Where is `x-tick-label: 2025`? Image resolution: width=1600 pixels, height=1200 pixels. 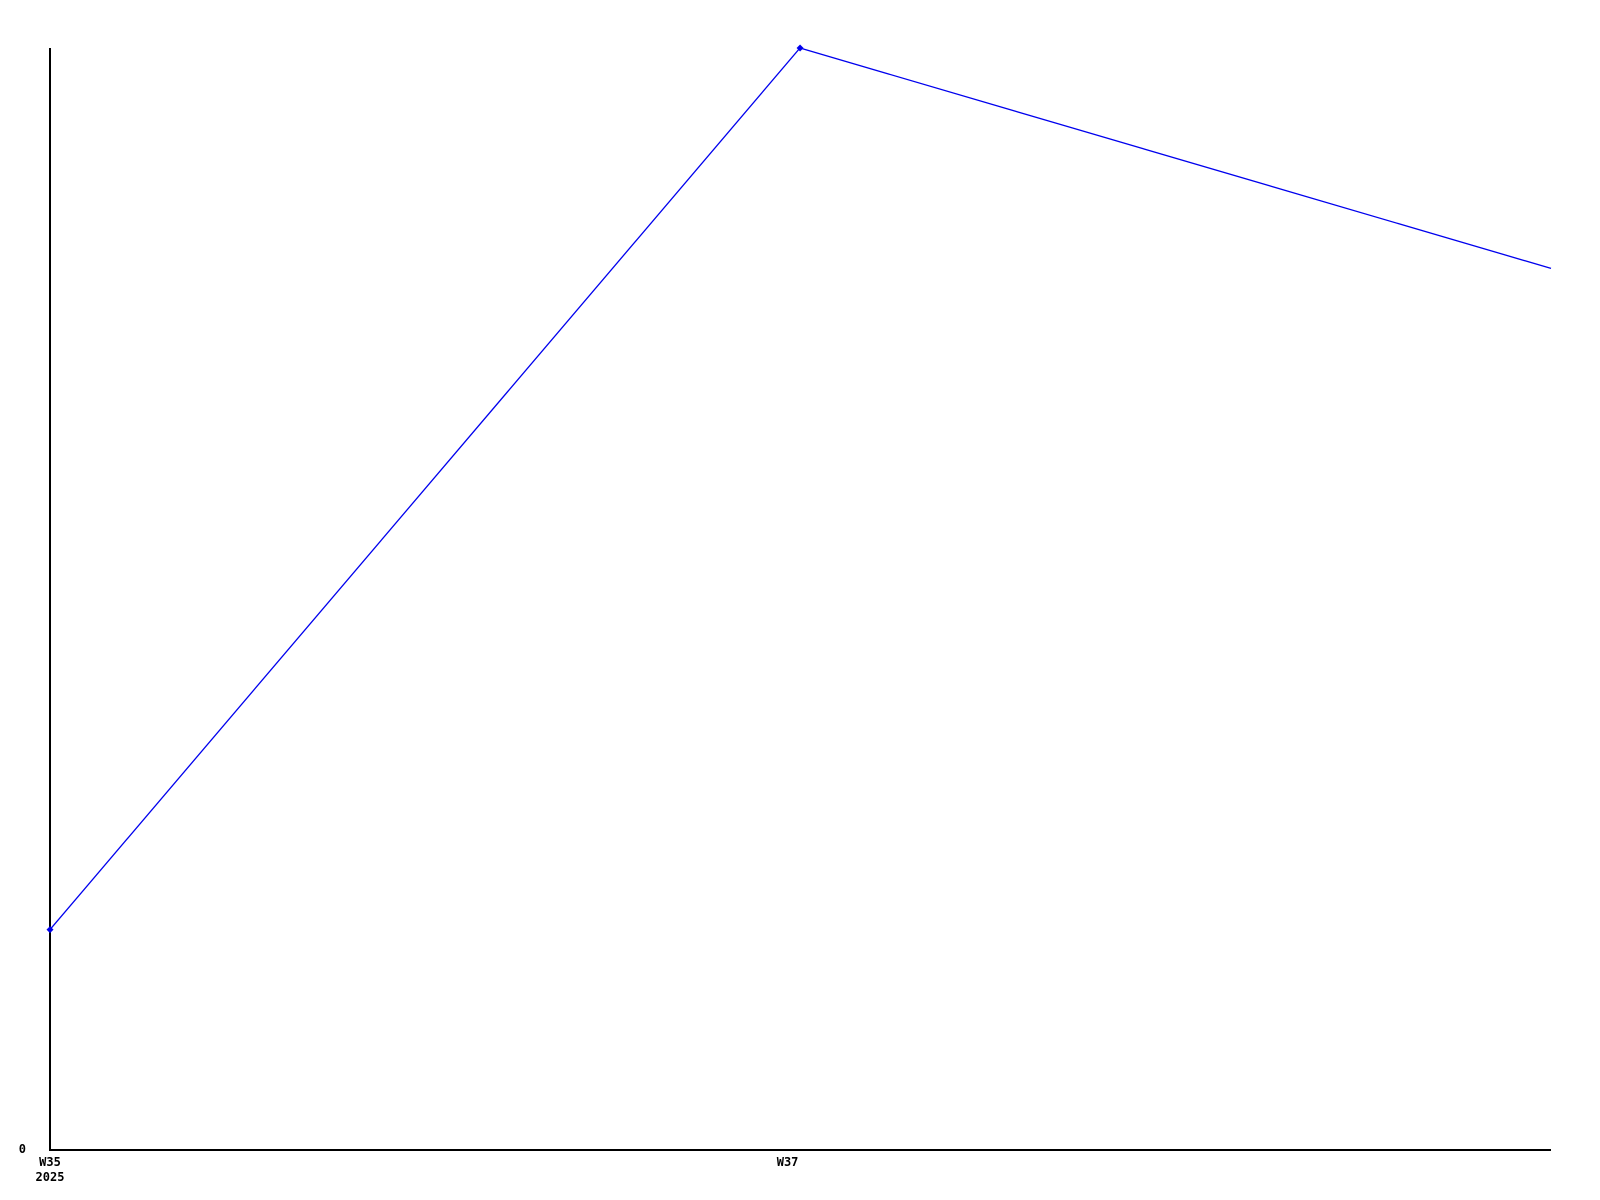
x-tick-label: 2025 is located at coordinates (50, 1177).